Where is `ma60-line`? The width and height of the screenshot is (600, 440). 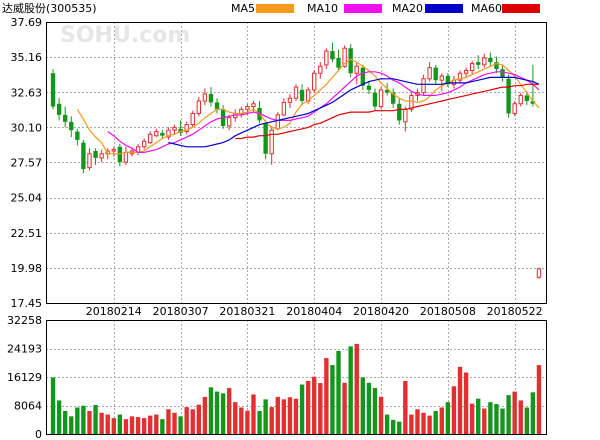
ma60-line is located at coordinates (387, 111).